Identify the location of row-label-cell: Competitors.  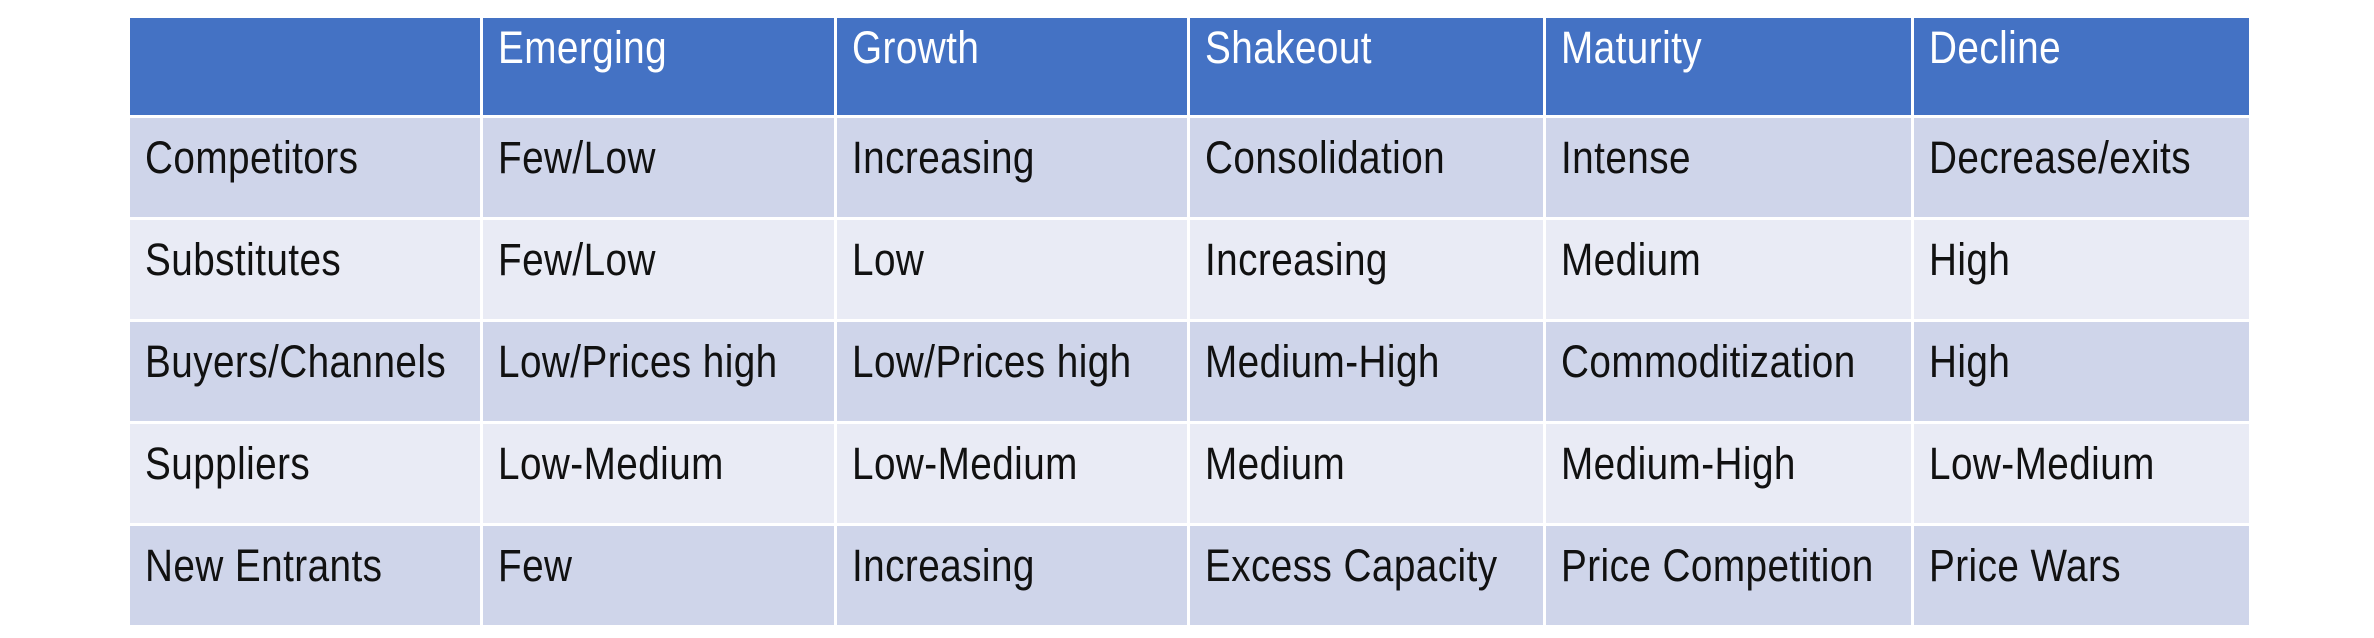
(305, 167).